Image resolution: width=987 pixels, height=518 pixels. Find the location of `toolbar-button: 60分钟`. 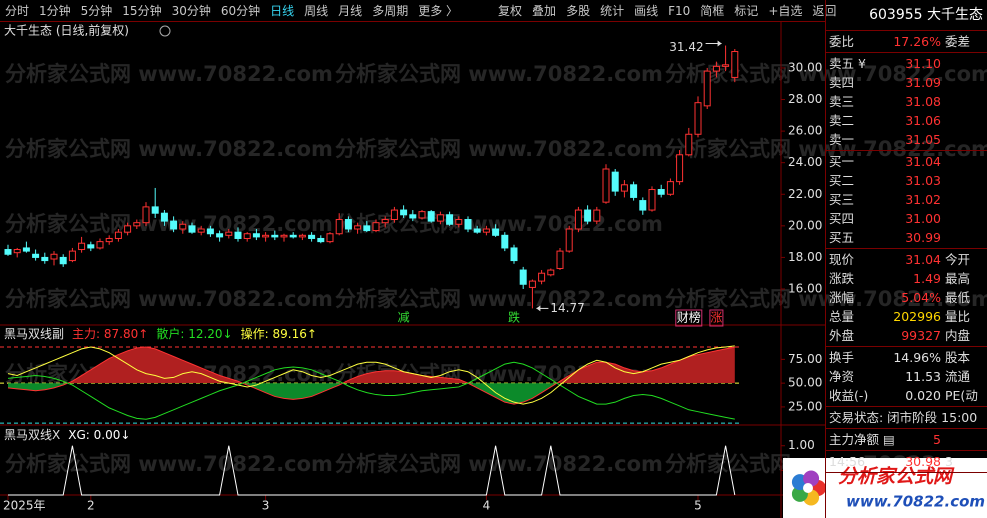

toolbar-button: 60分钟 is located at coordinates (240, 11).